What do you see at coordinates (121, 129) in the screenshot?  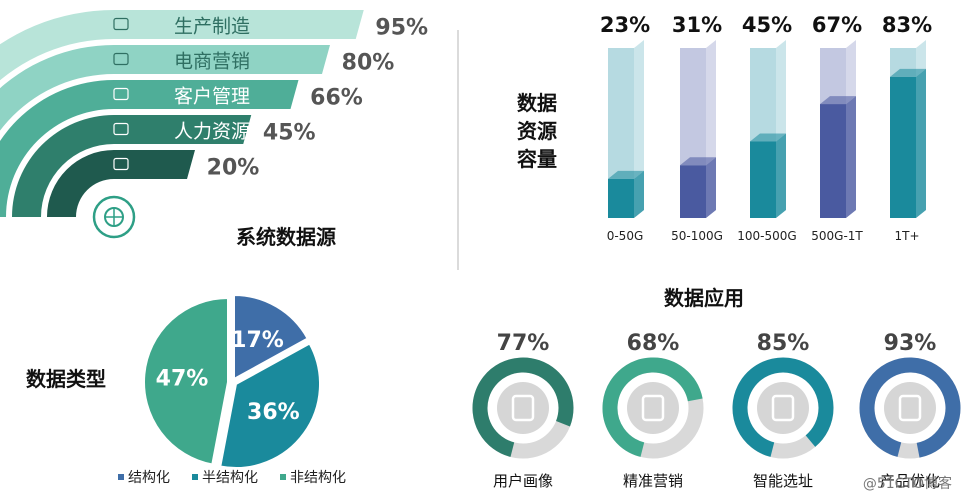 I see `network-icon` at bounding box center [121, 129].